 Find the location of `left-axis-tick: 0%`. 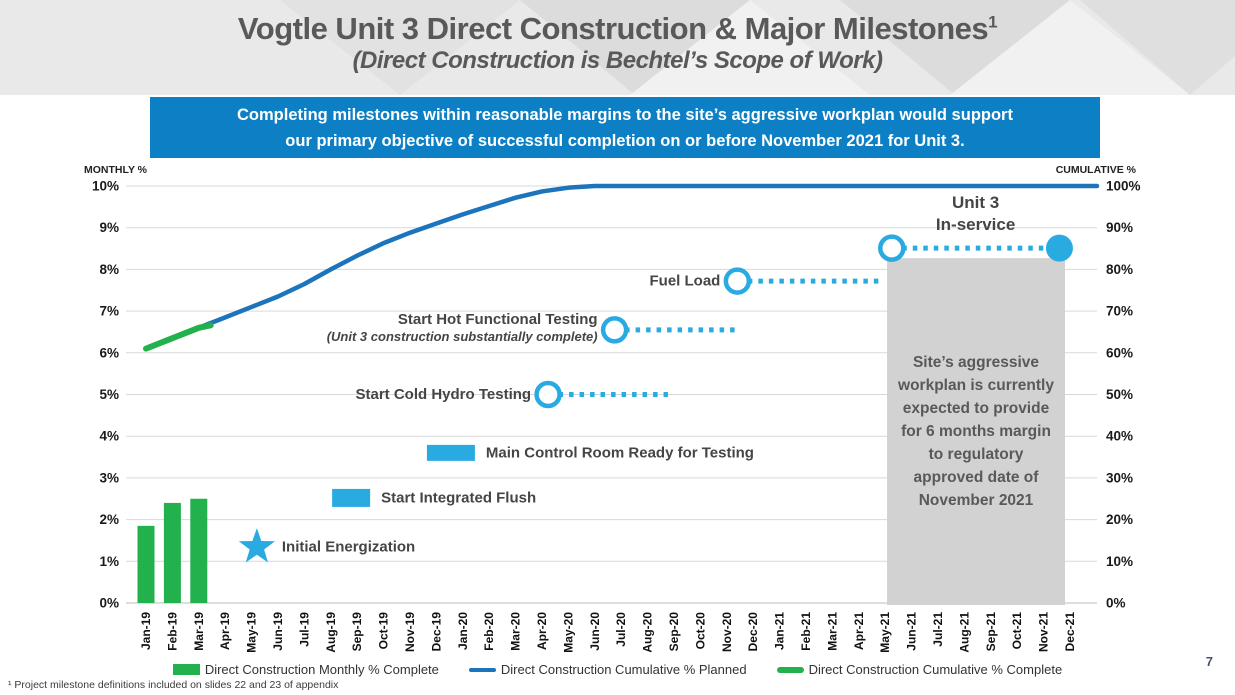

left-axis-tick: 0% is located at coordinates (109, 603).